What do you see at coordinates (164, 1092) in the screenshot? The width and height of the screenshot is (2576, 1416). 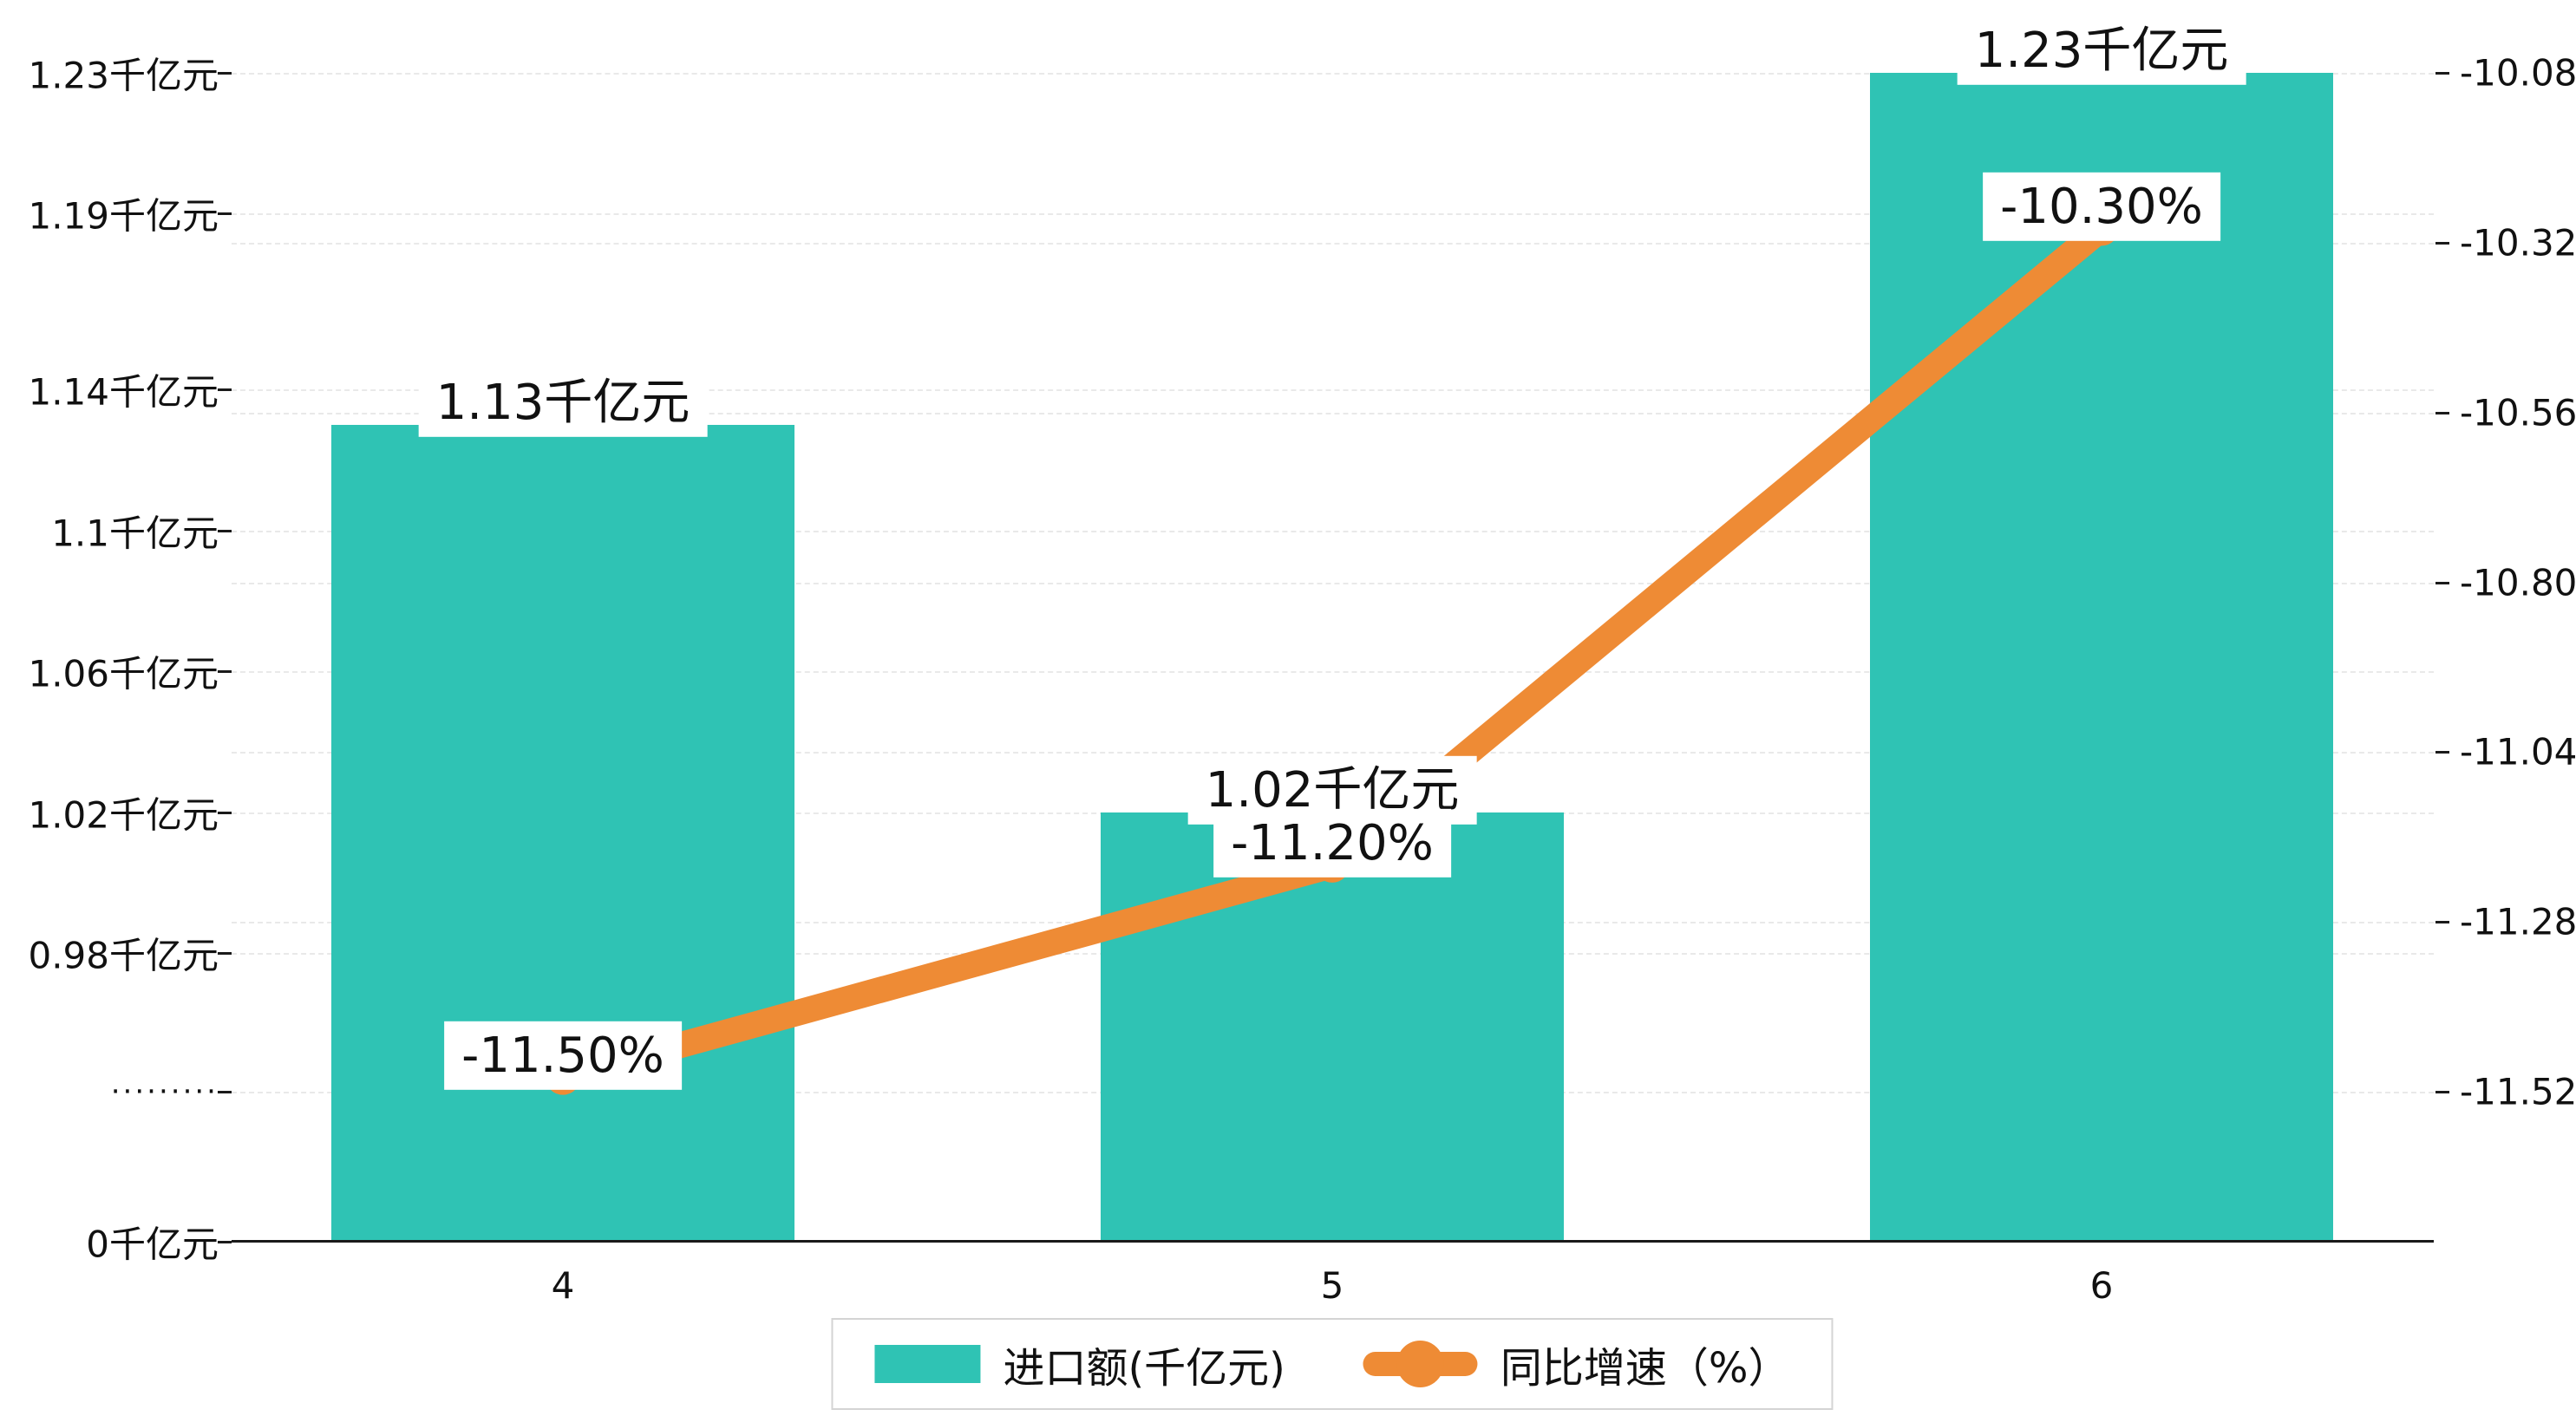 I see `left-axis-break-label: ·········` at bounding box center [164, 1092].